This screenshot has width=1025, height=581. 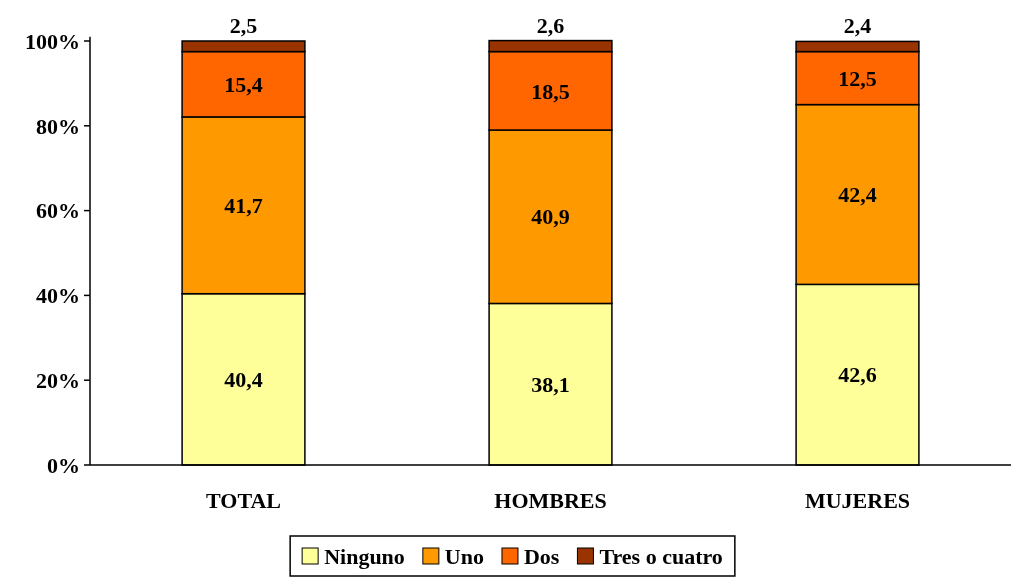 I want to click on y-tick-label: 20%, so click(x=58, y=380).